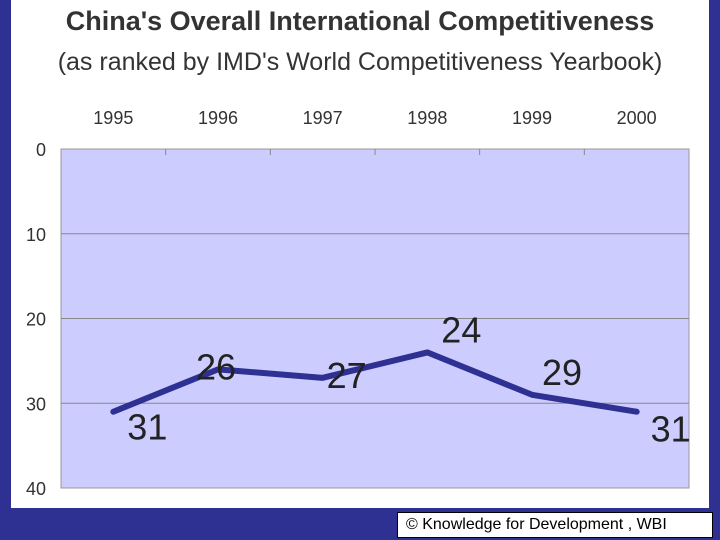 This screenshot has height=540, width=720. Describe the element at coordinates (113, 118) in the screenshot. I see `x-tick-label-1995: 1995` at that location.